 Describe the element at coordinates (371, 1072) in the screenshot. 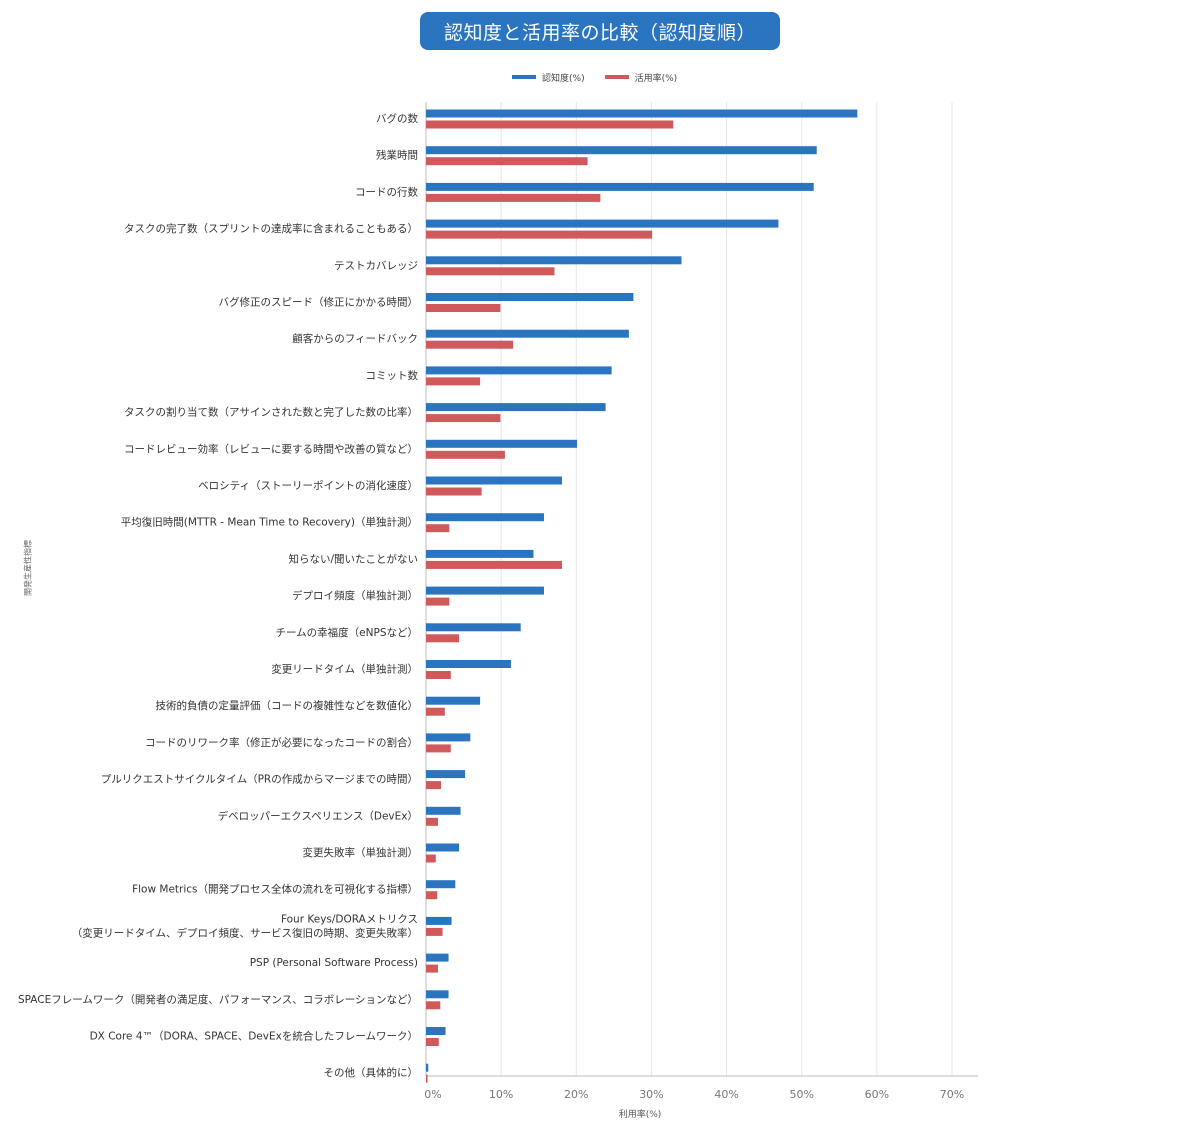

I see `category-label: その他（具体的に）` at that location.